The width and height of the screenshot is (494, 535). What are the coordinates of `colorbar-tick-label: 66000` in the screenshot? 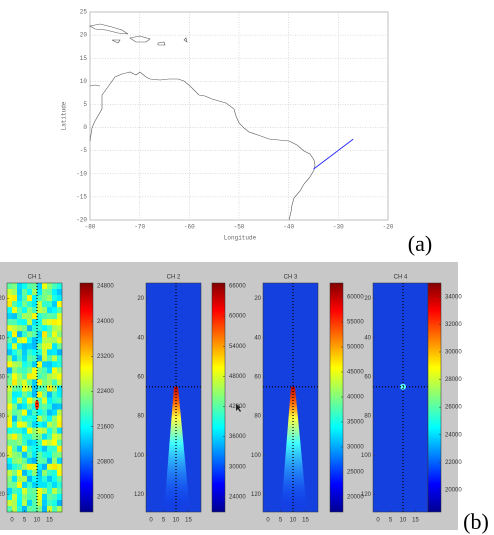 It's located at (237, 287).